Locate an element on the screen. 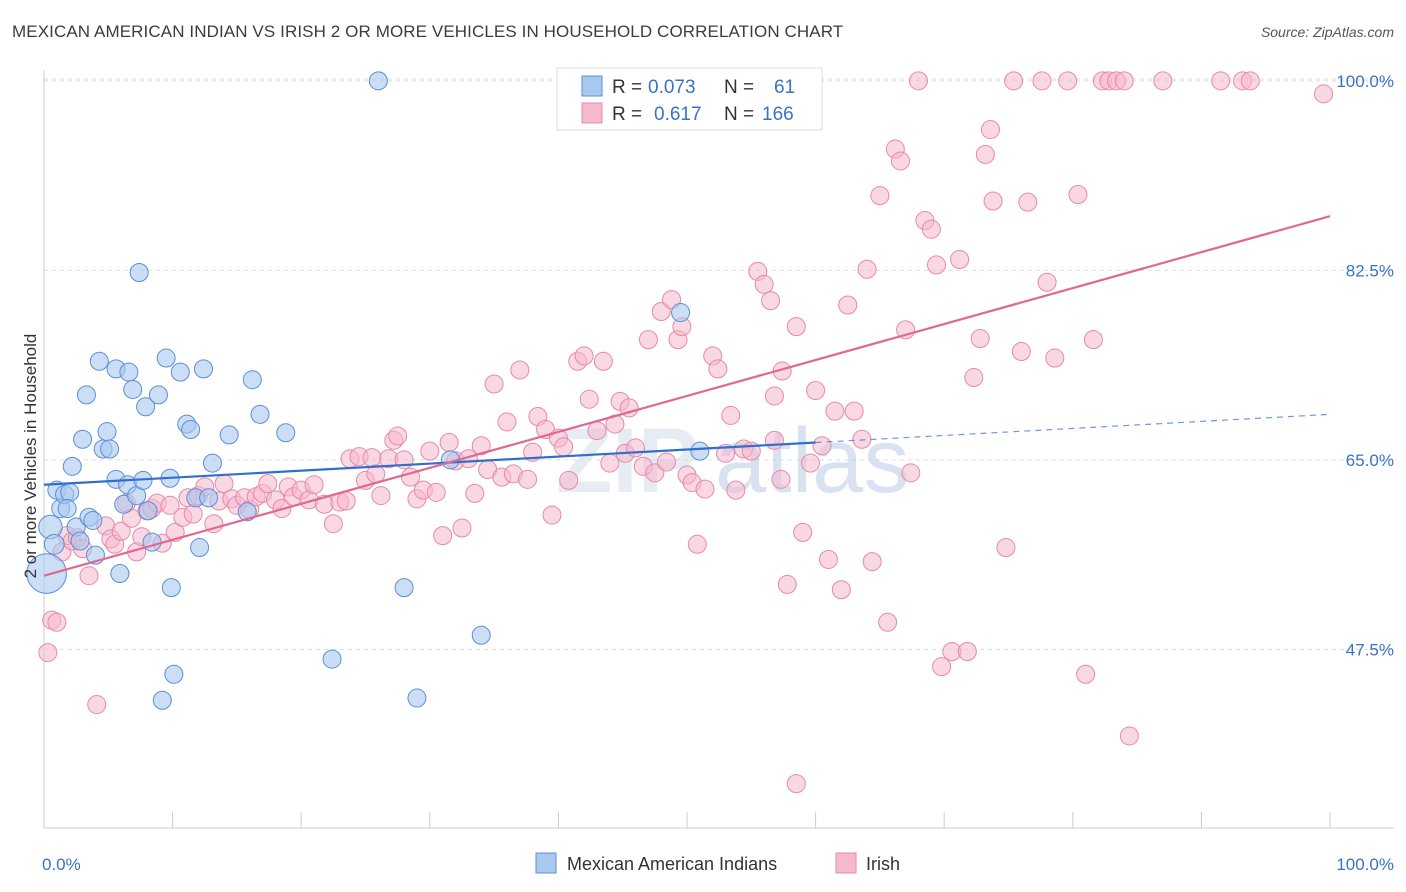  bottom-legend-swatch-pink is located at coordinates (846, 863).